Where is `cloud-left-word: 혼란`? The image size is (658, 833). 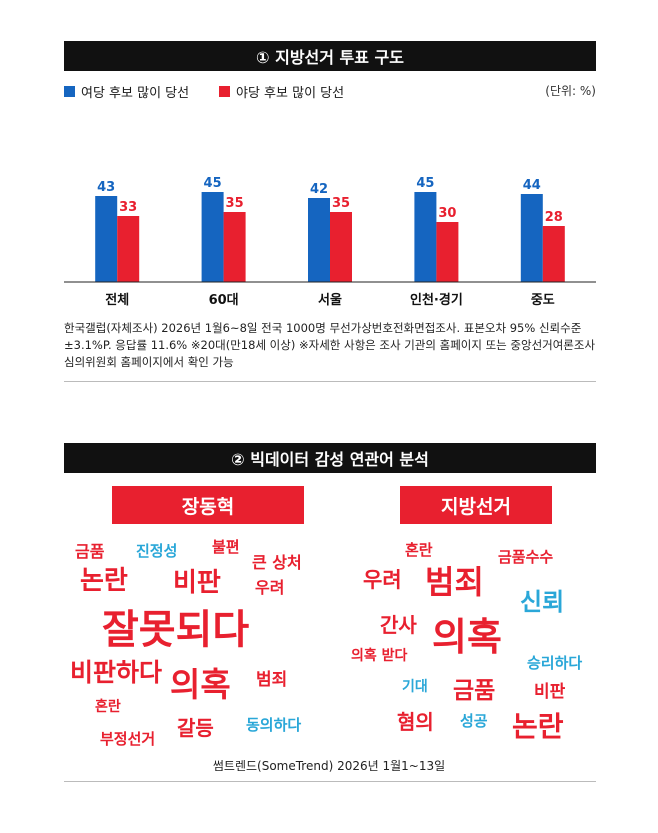
cloud-left-word: 혼란 is located at coordinates (108, 707).